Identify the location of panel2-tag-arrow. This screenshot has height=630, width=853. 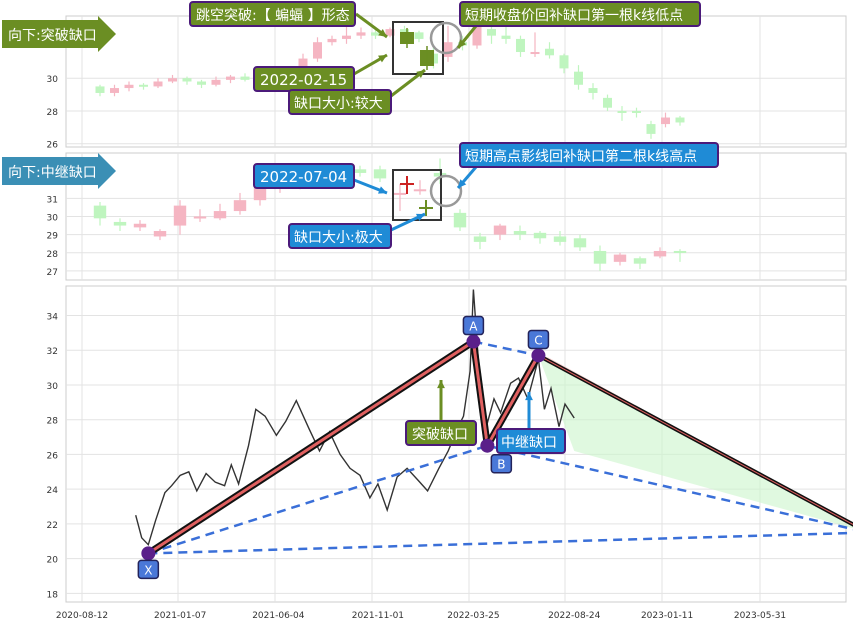
(59, 171).